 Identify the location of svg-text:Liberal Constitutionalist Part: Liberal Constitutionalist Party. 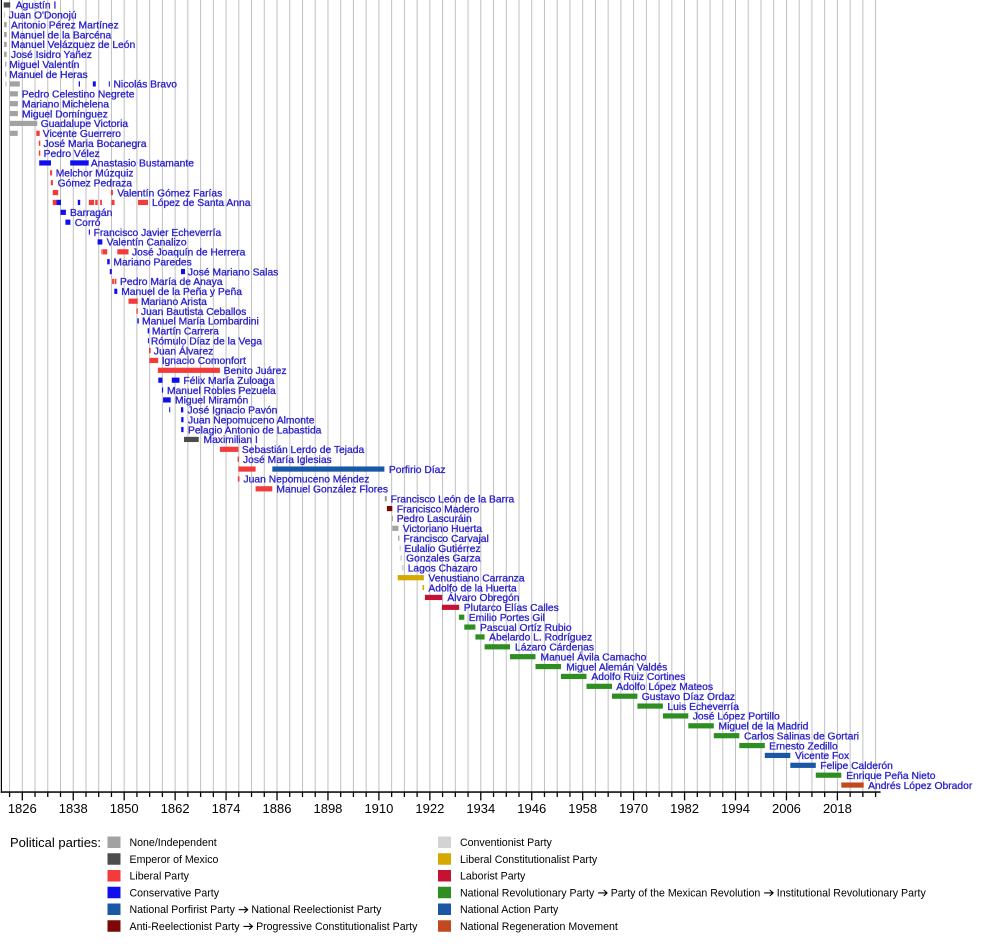
(529, 860).